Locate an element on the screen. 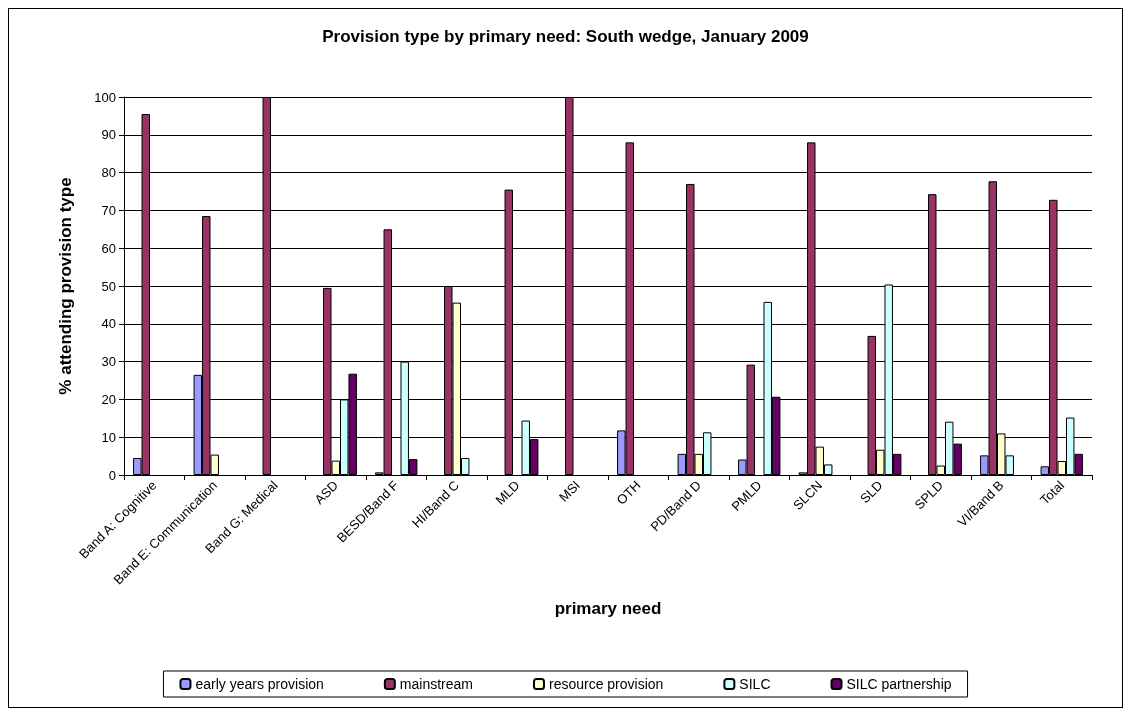 This screenshot has width=1133, height=719. y-tick-label: 30 is located at coordinates (108, 362).